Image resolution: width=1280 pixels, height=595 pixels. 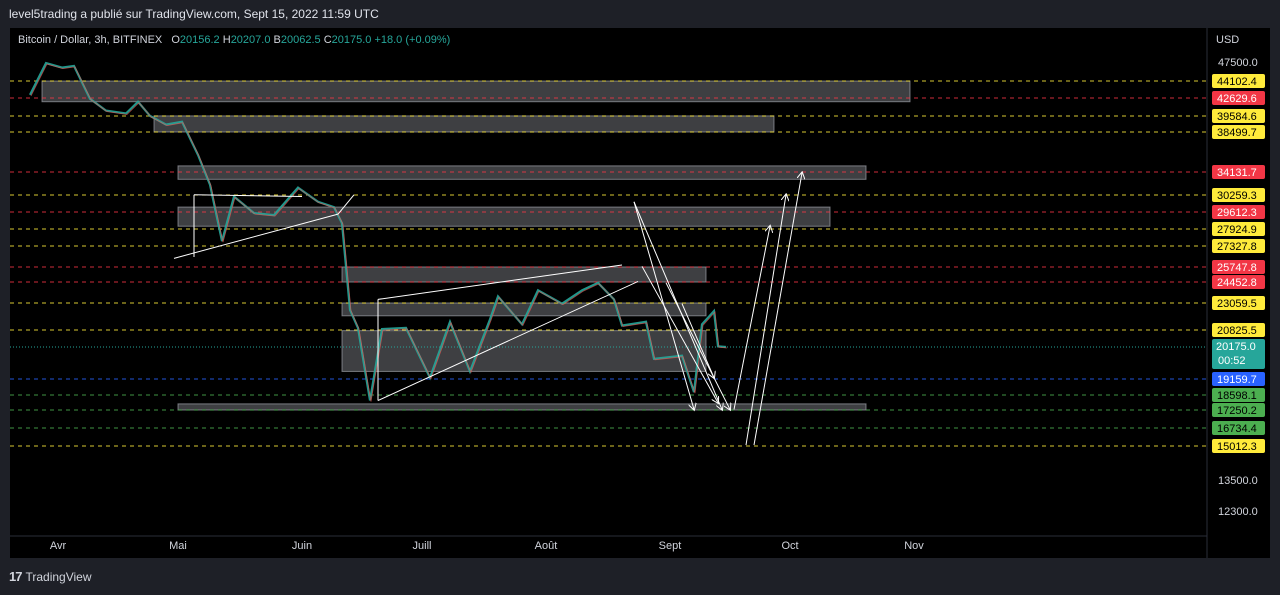 I want to click on close-value: 20175.0, so click(x=351, y=40).